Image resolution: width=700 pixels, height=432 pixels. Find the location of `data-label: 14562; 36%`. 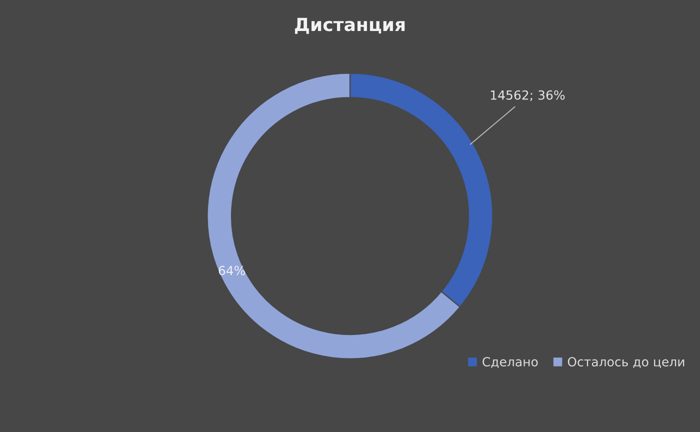

data-label: 14562; 36% is located at coordinates (527, 96).